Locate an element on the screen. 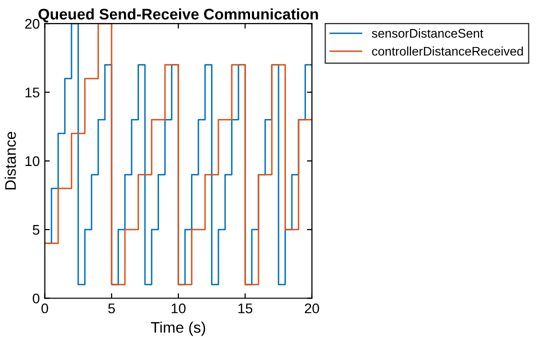  legend-label: sensorDistanceSent is located at coordinates (428, 33).